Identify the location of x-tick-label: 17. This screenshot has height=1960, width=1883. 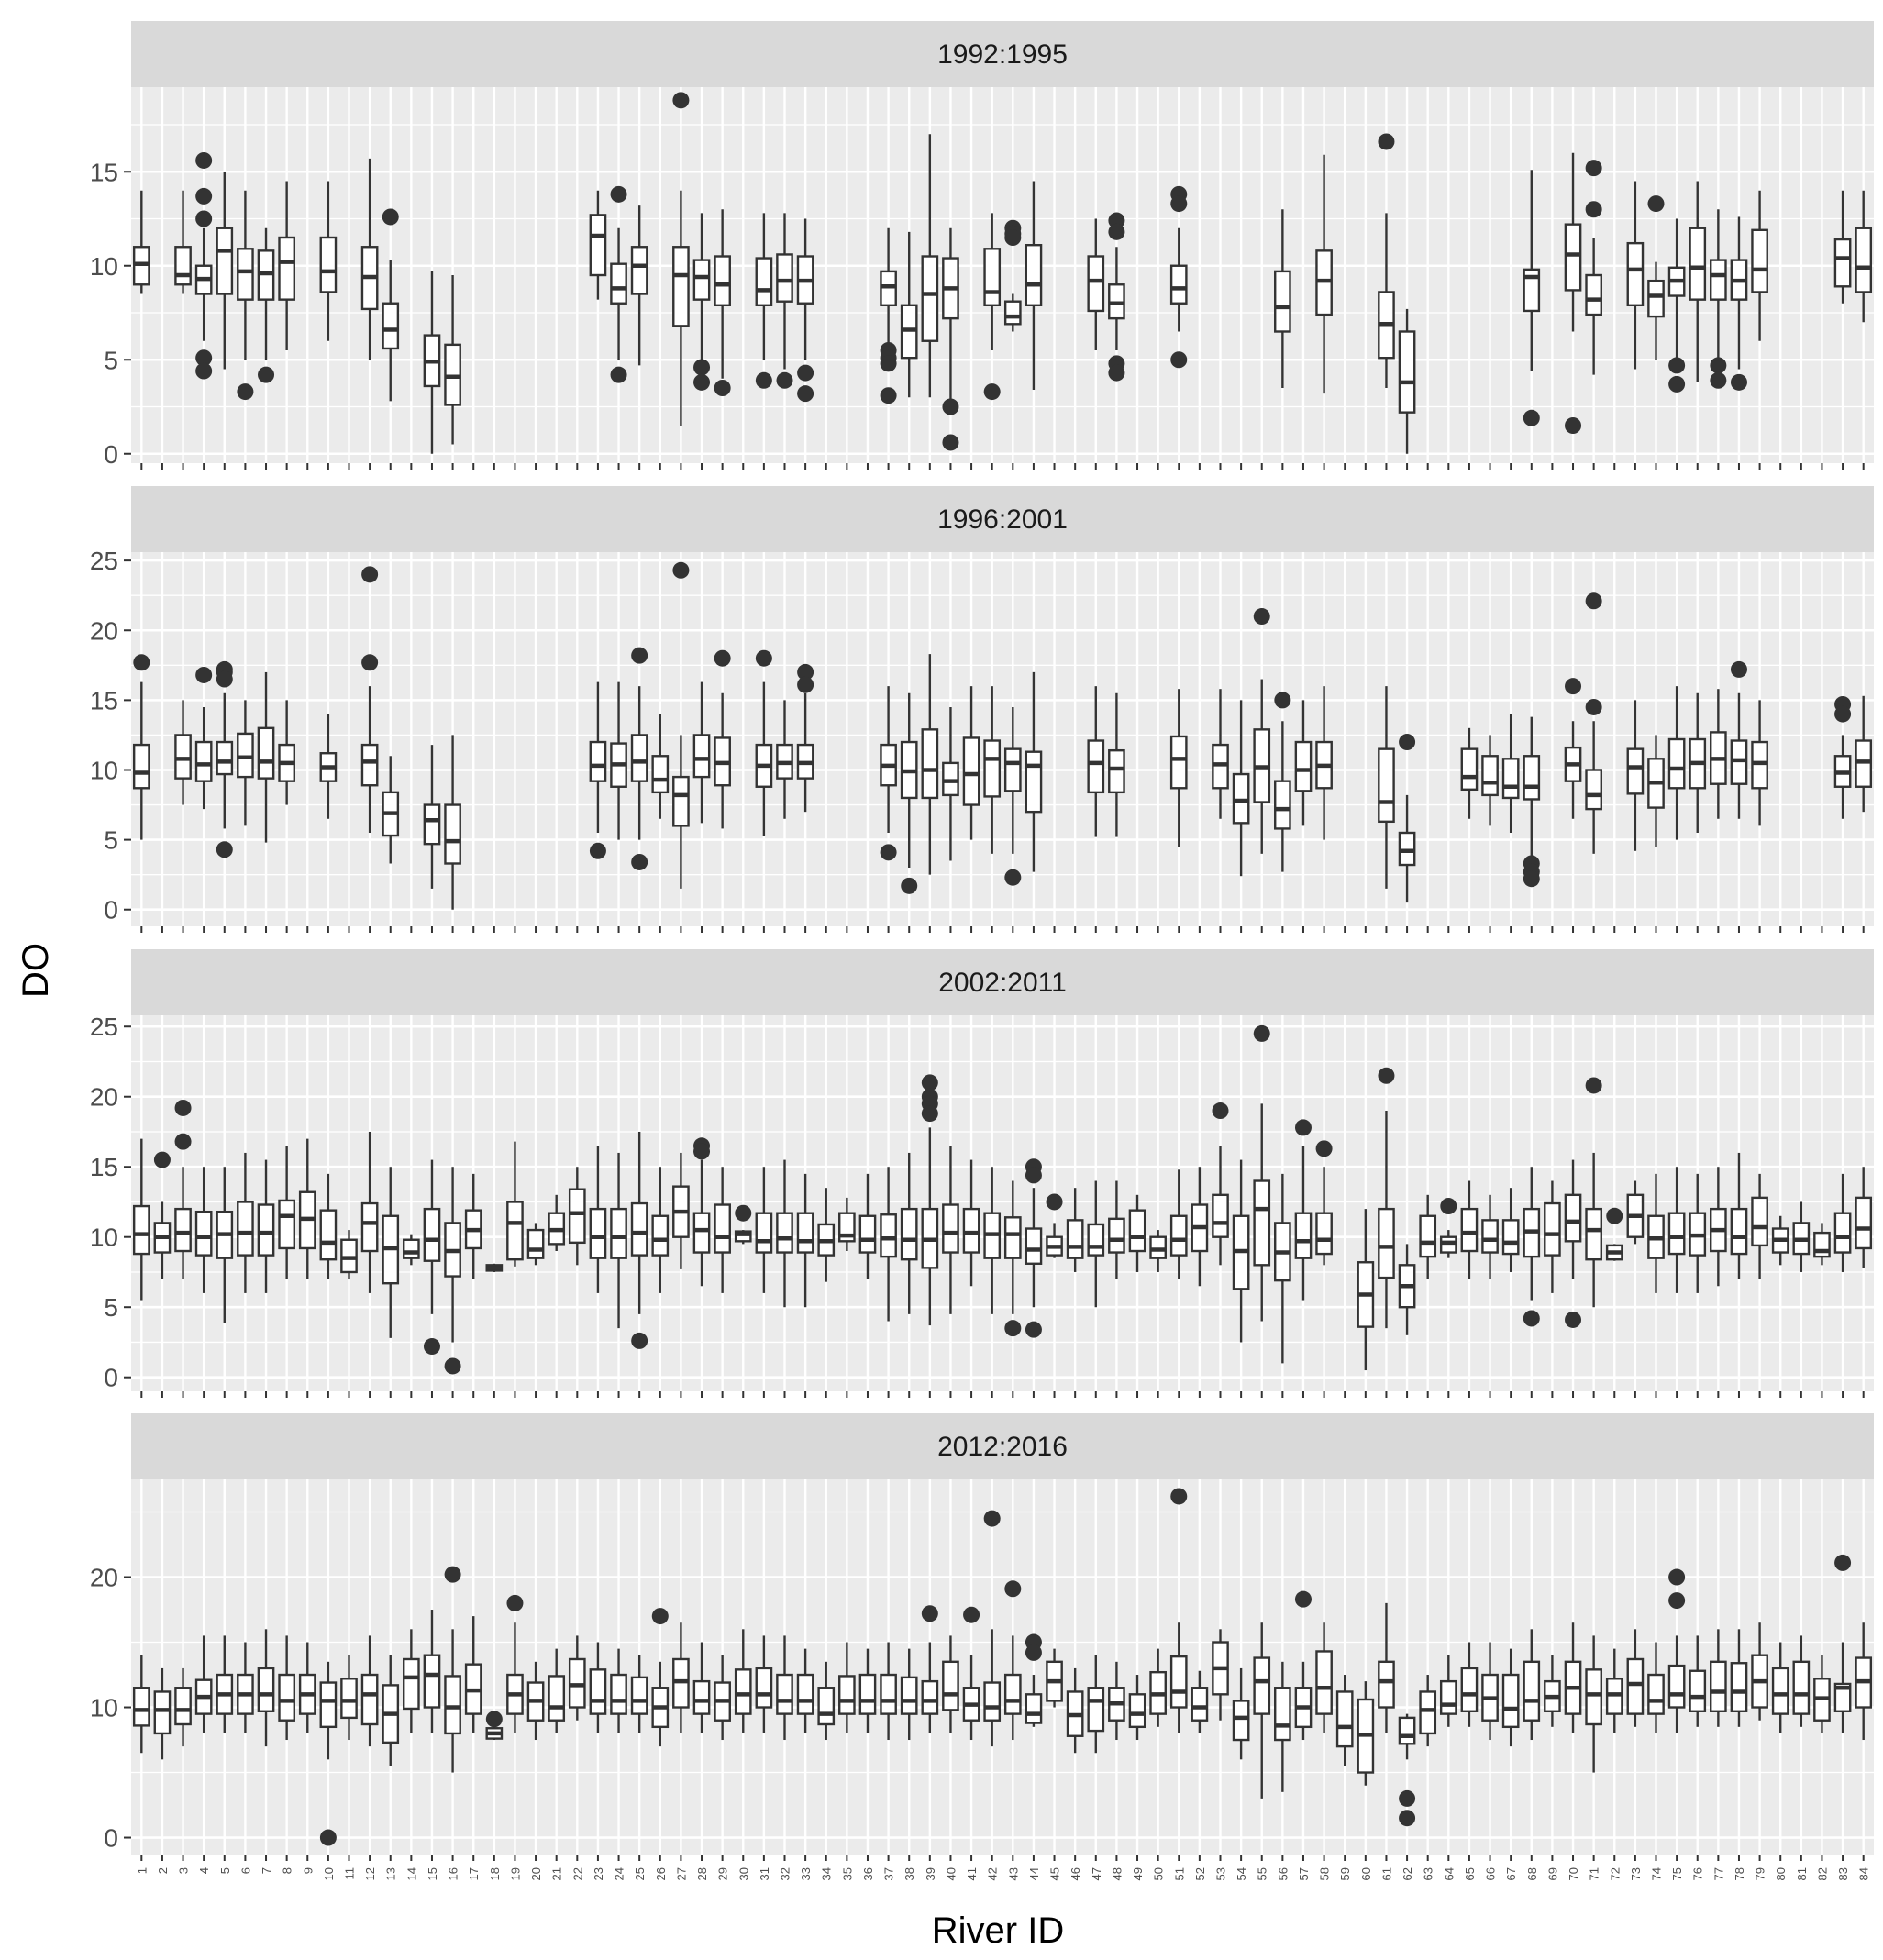
(474, 1873).